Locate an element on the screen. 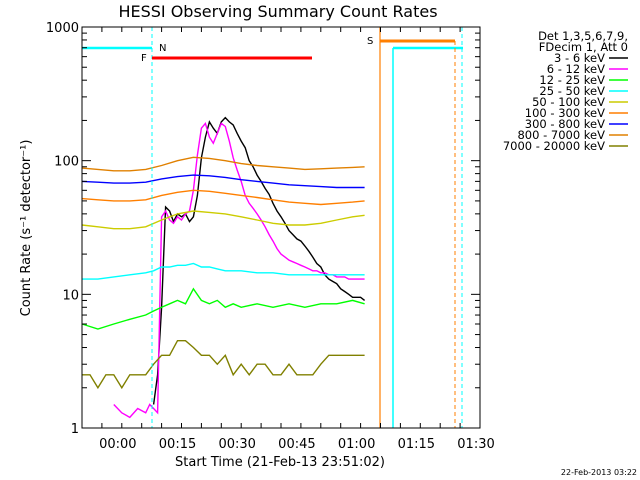  legend-entry-6: 300 - 800 keV is located at coordinates (576, 124).